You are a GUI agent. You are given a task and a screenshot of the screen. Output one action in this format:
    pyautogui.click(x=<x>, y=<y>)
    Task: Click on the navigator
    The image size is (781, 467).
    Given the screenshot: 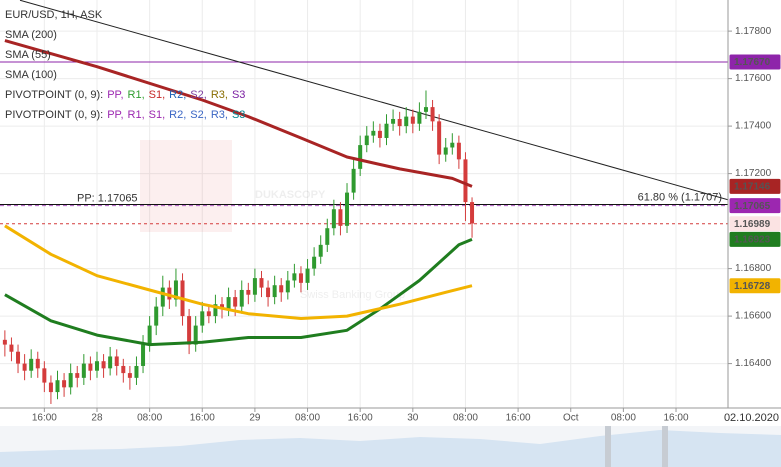 What is the action you would take?
    pyautogui.click(x=390, y=446)
    